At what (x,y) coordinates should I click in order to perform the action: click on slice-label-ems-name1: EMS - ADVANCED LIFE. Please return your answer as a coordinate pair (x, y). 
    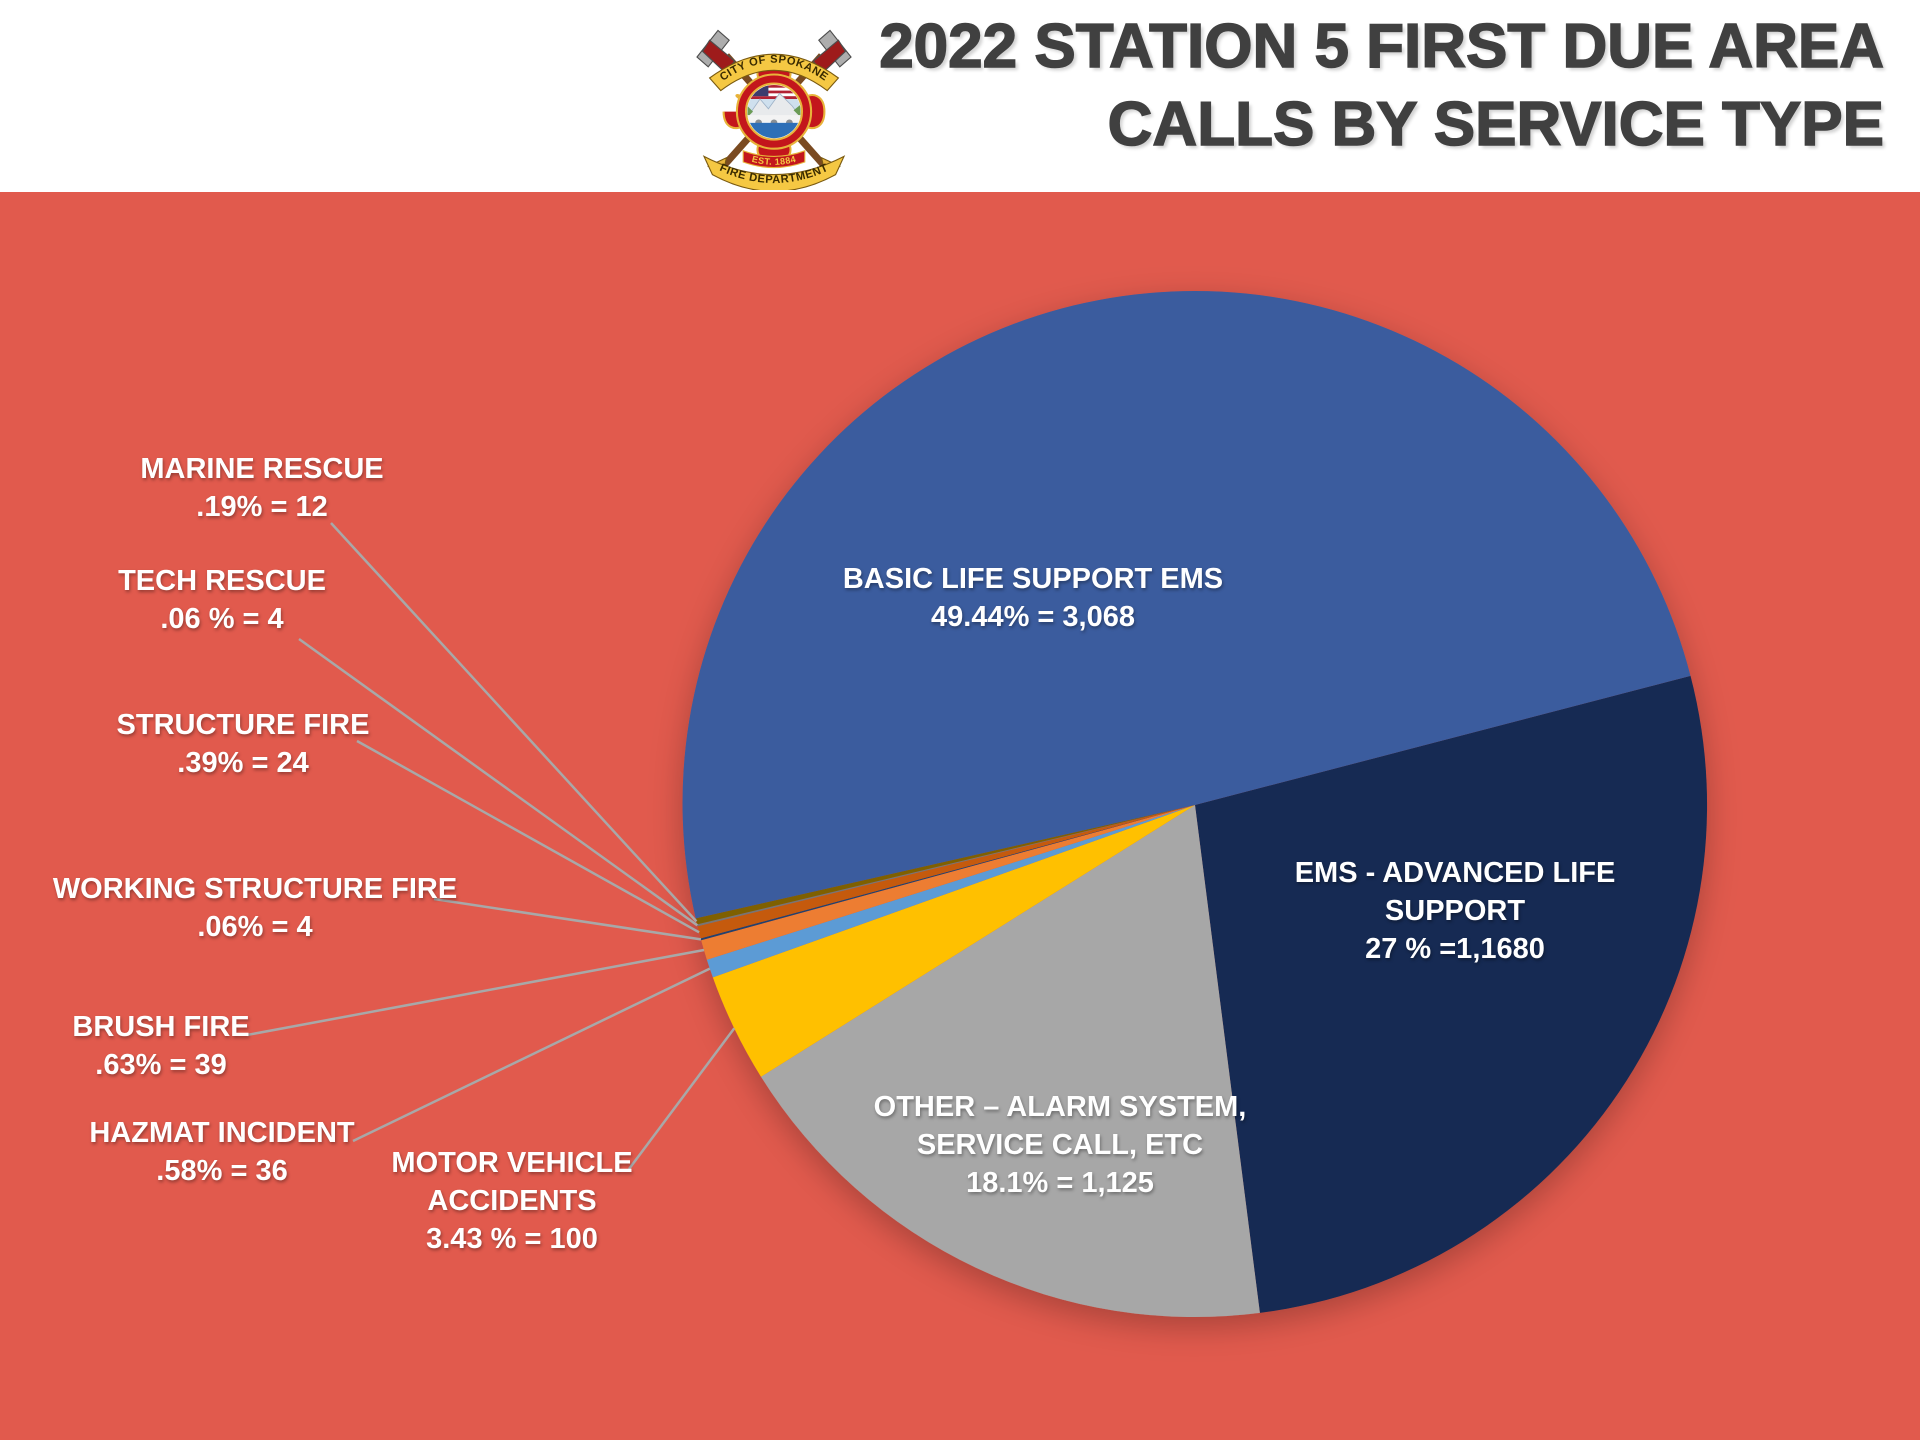
    Looking at the image, I should click on (1455, 873).